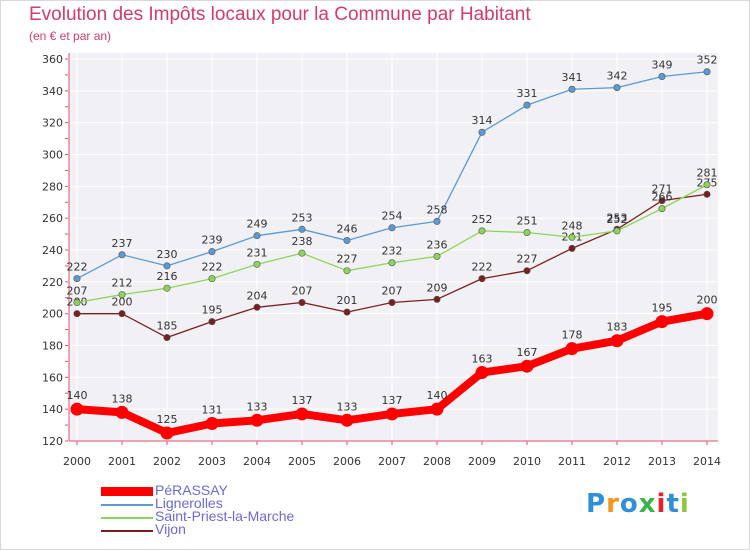 The image size is (750, 550). I want to click on logo-letter: r, so click(613, 504).